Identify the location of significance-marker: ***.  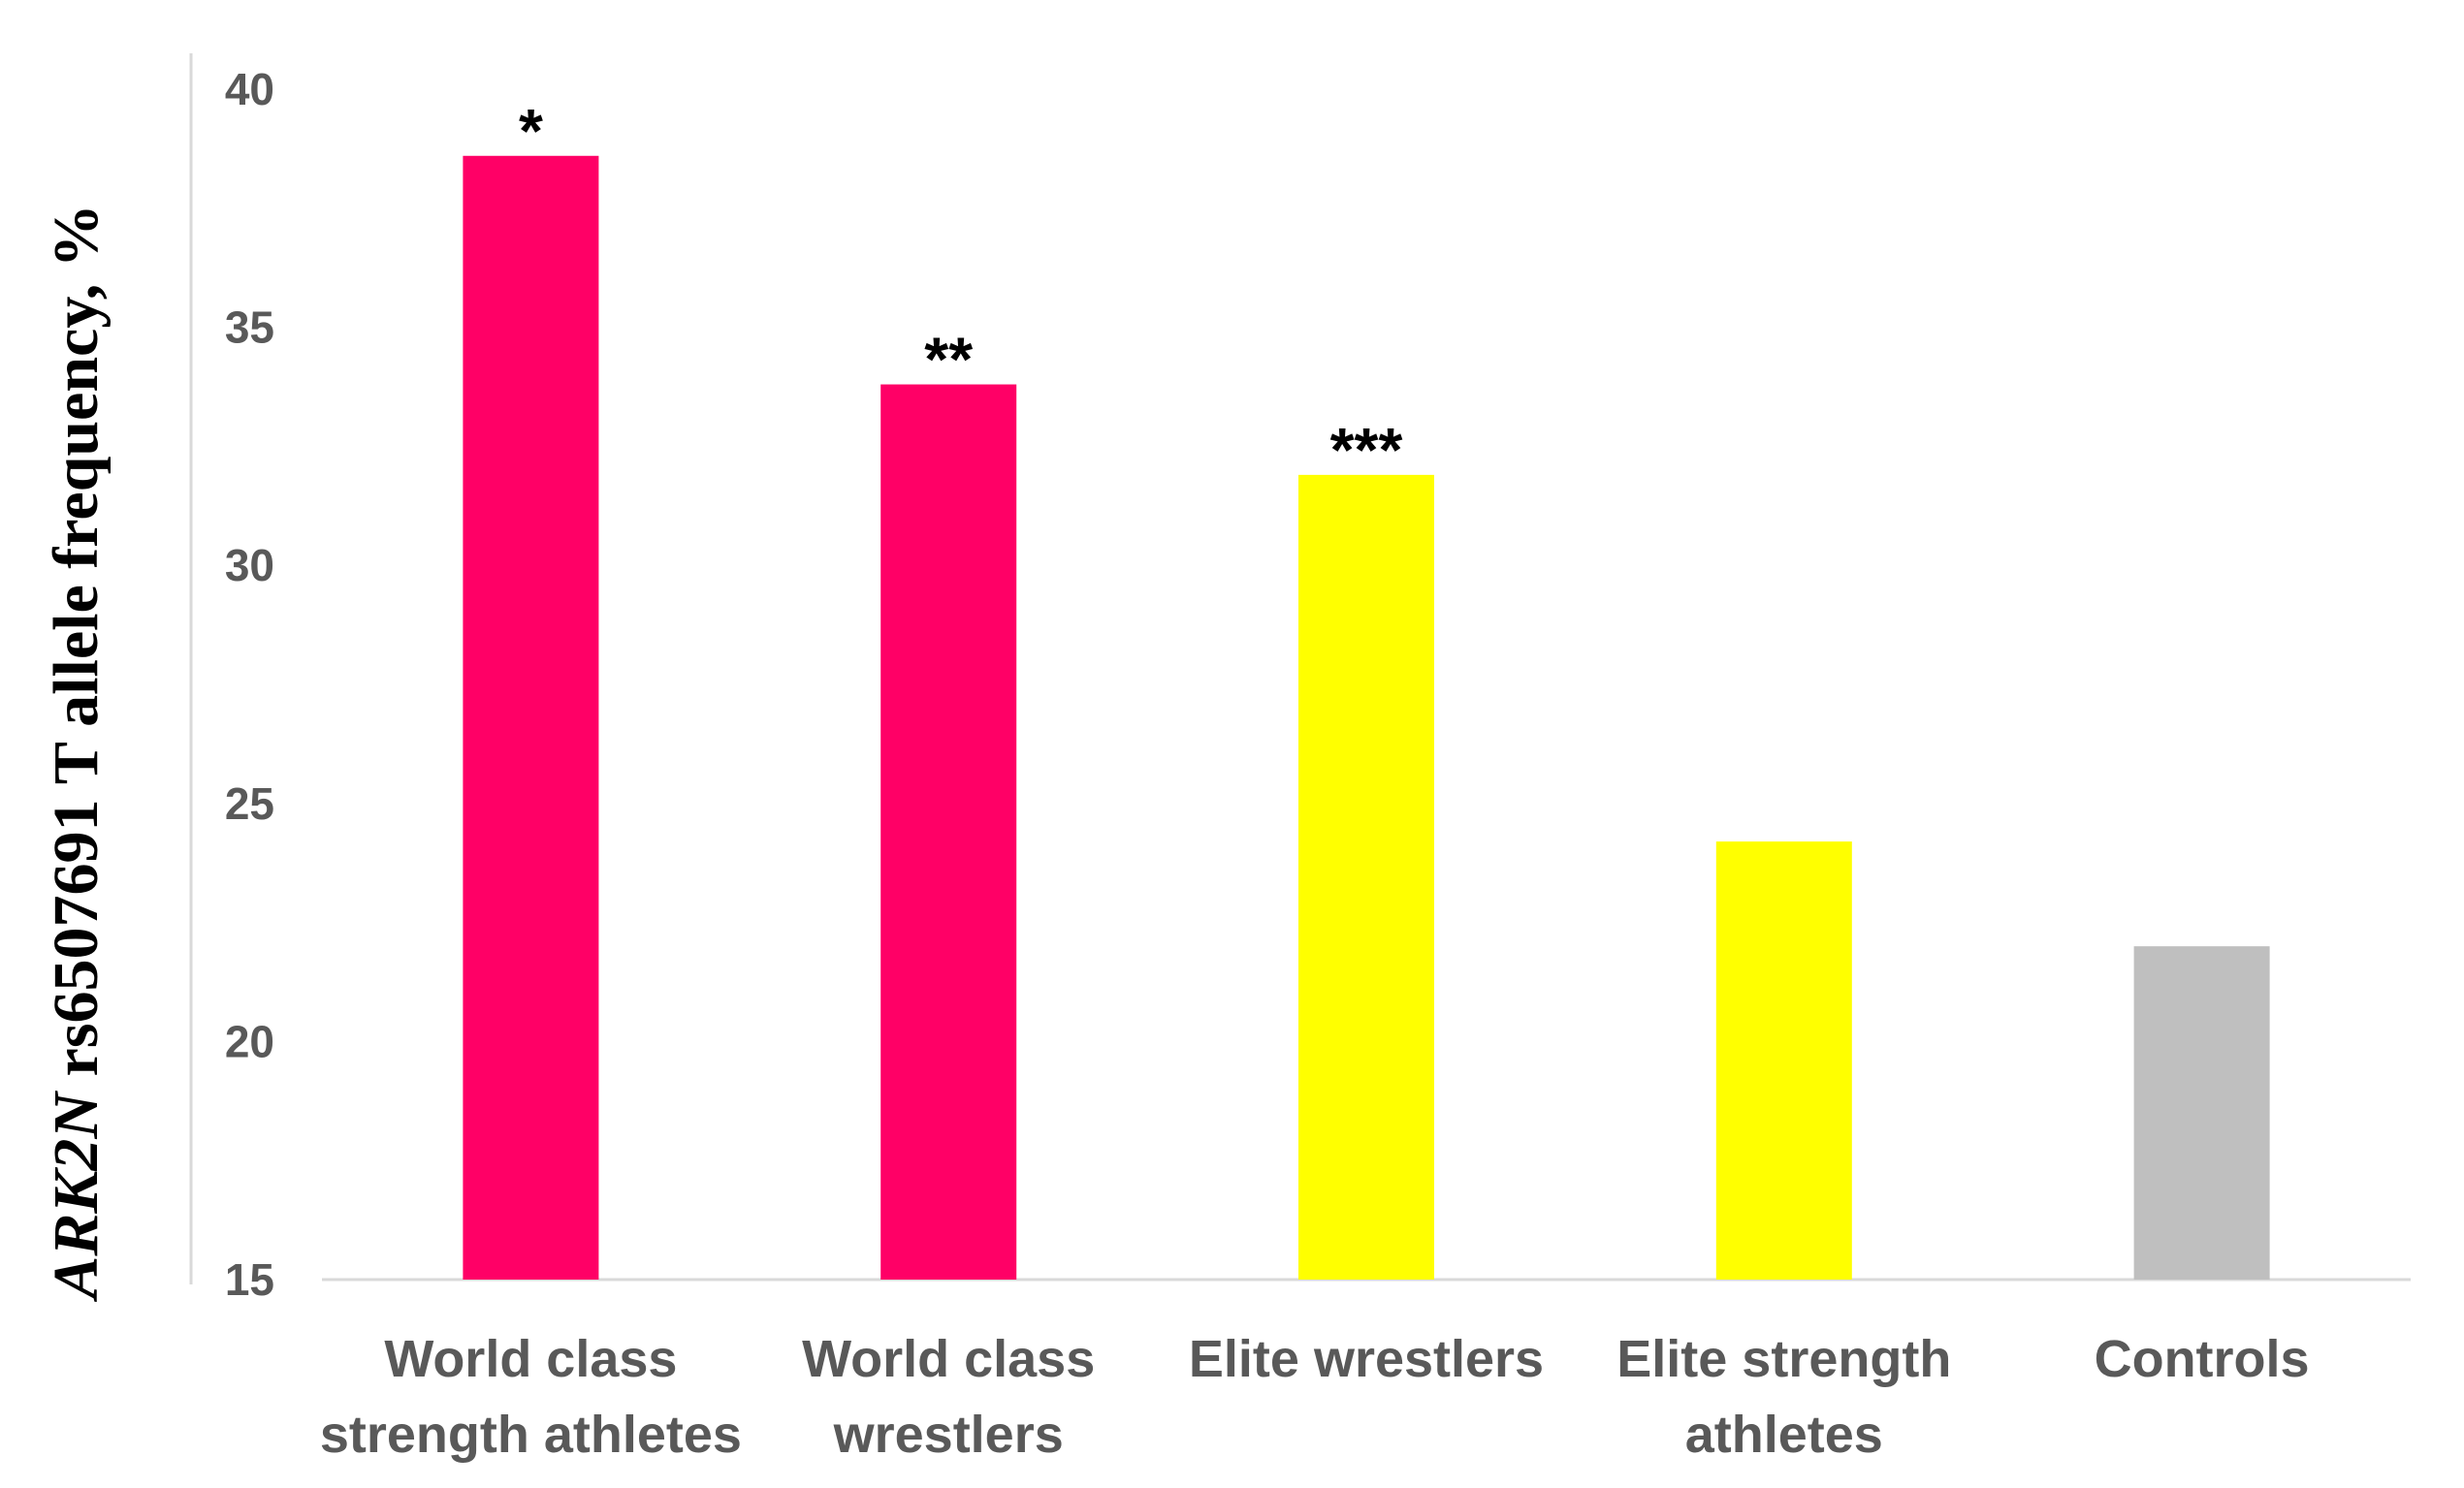
(1366, 450).